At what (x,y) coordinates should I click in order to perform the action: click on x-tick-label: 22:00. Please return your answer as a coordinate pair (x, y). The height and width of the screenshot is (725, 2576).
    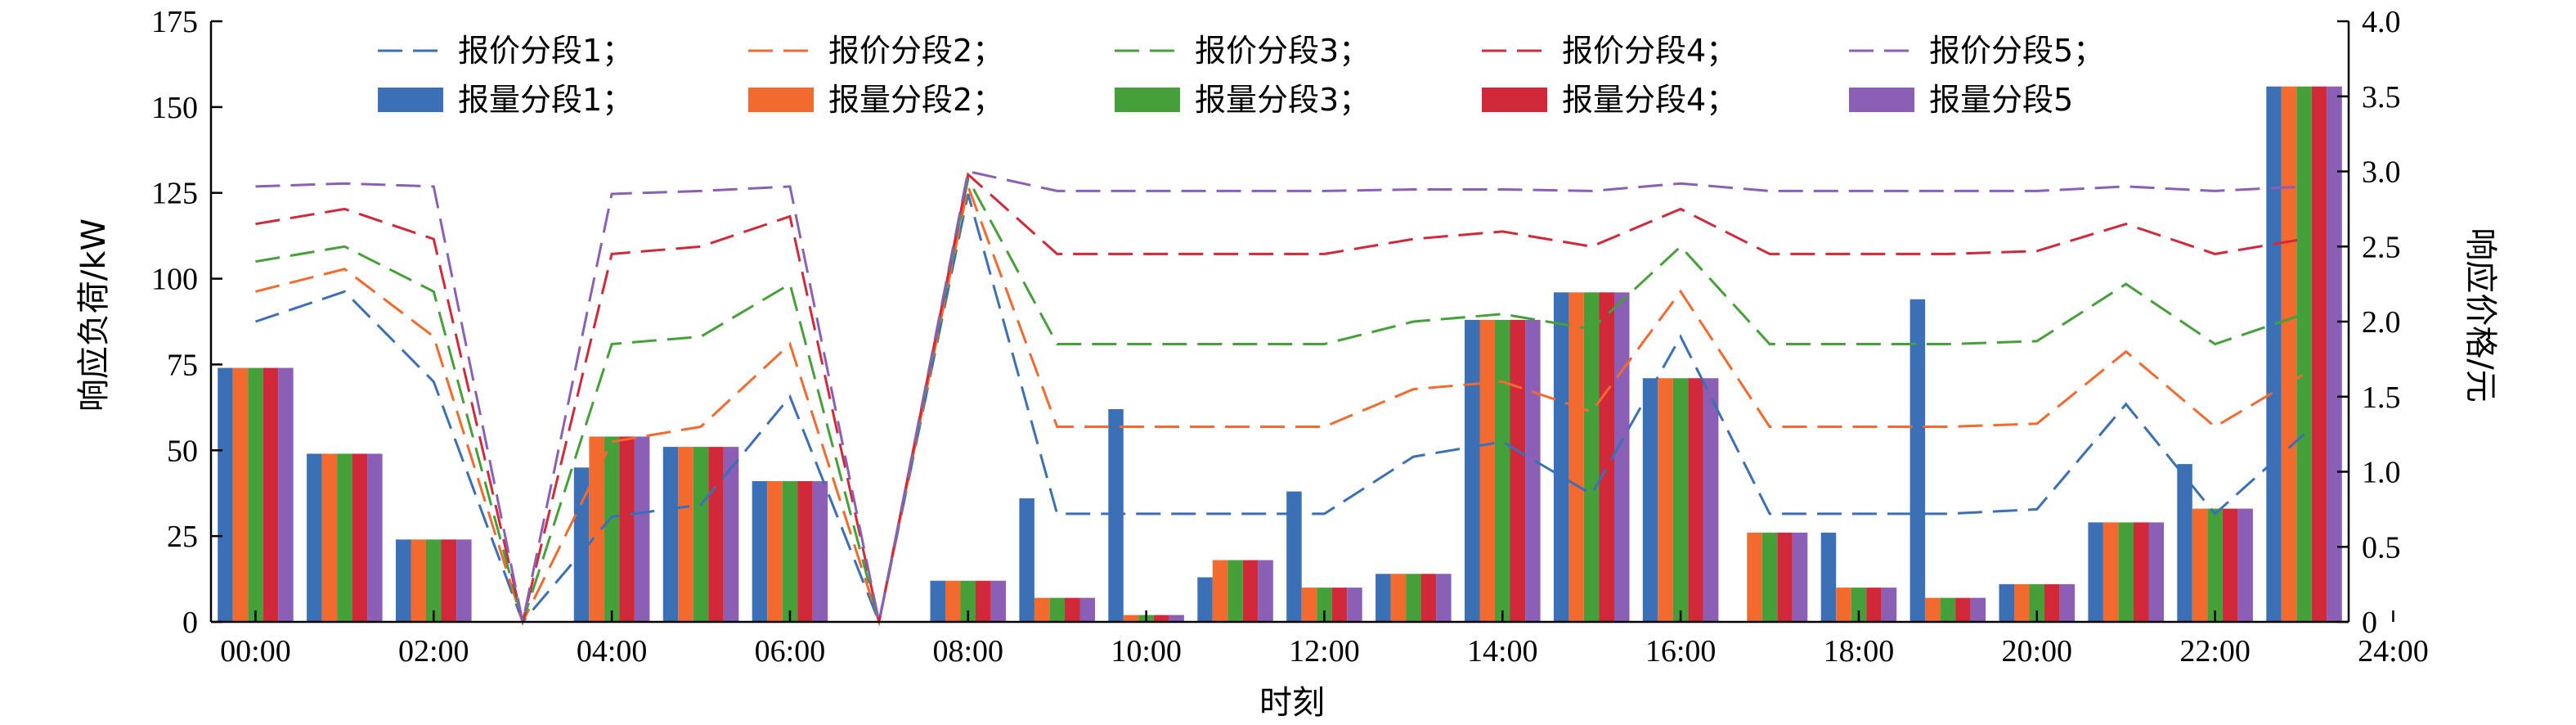
    Looking at the image, I should click on (2215, 651).